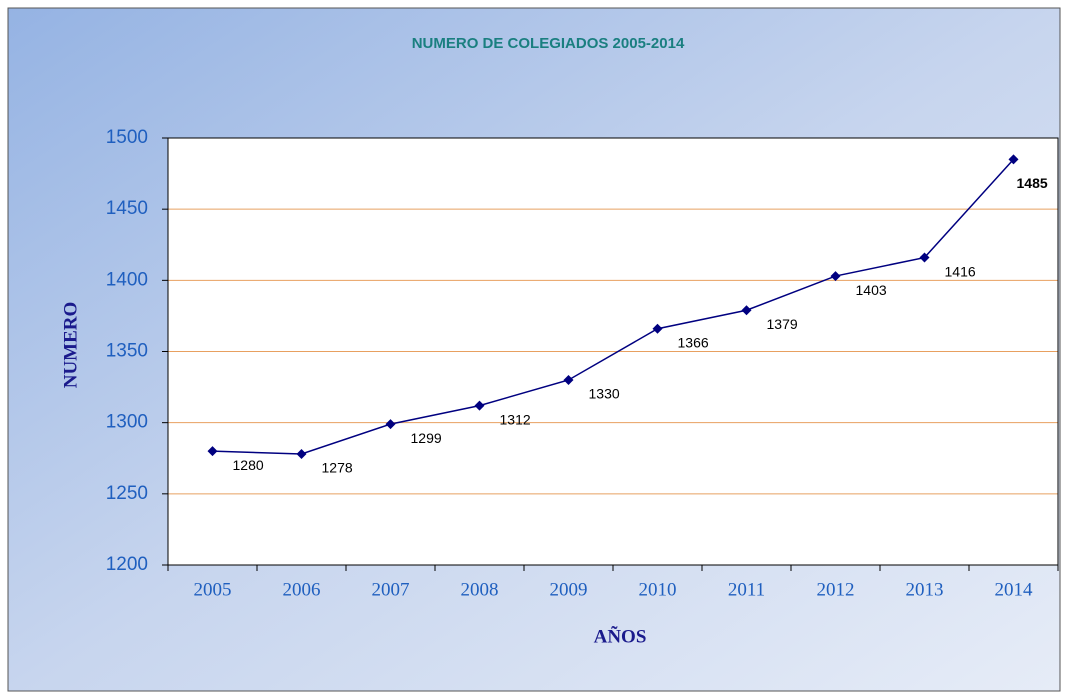 The image size is (1067, 697). I want to click on x-tick-label: 2005, so click(213, 589).